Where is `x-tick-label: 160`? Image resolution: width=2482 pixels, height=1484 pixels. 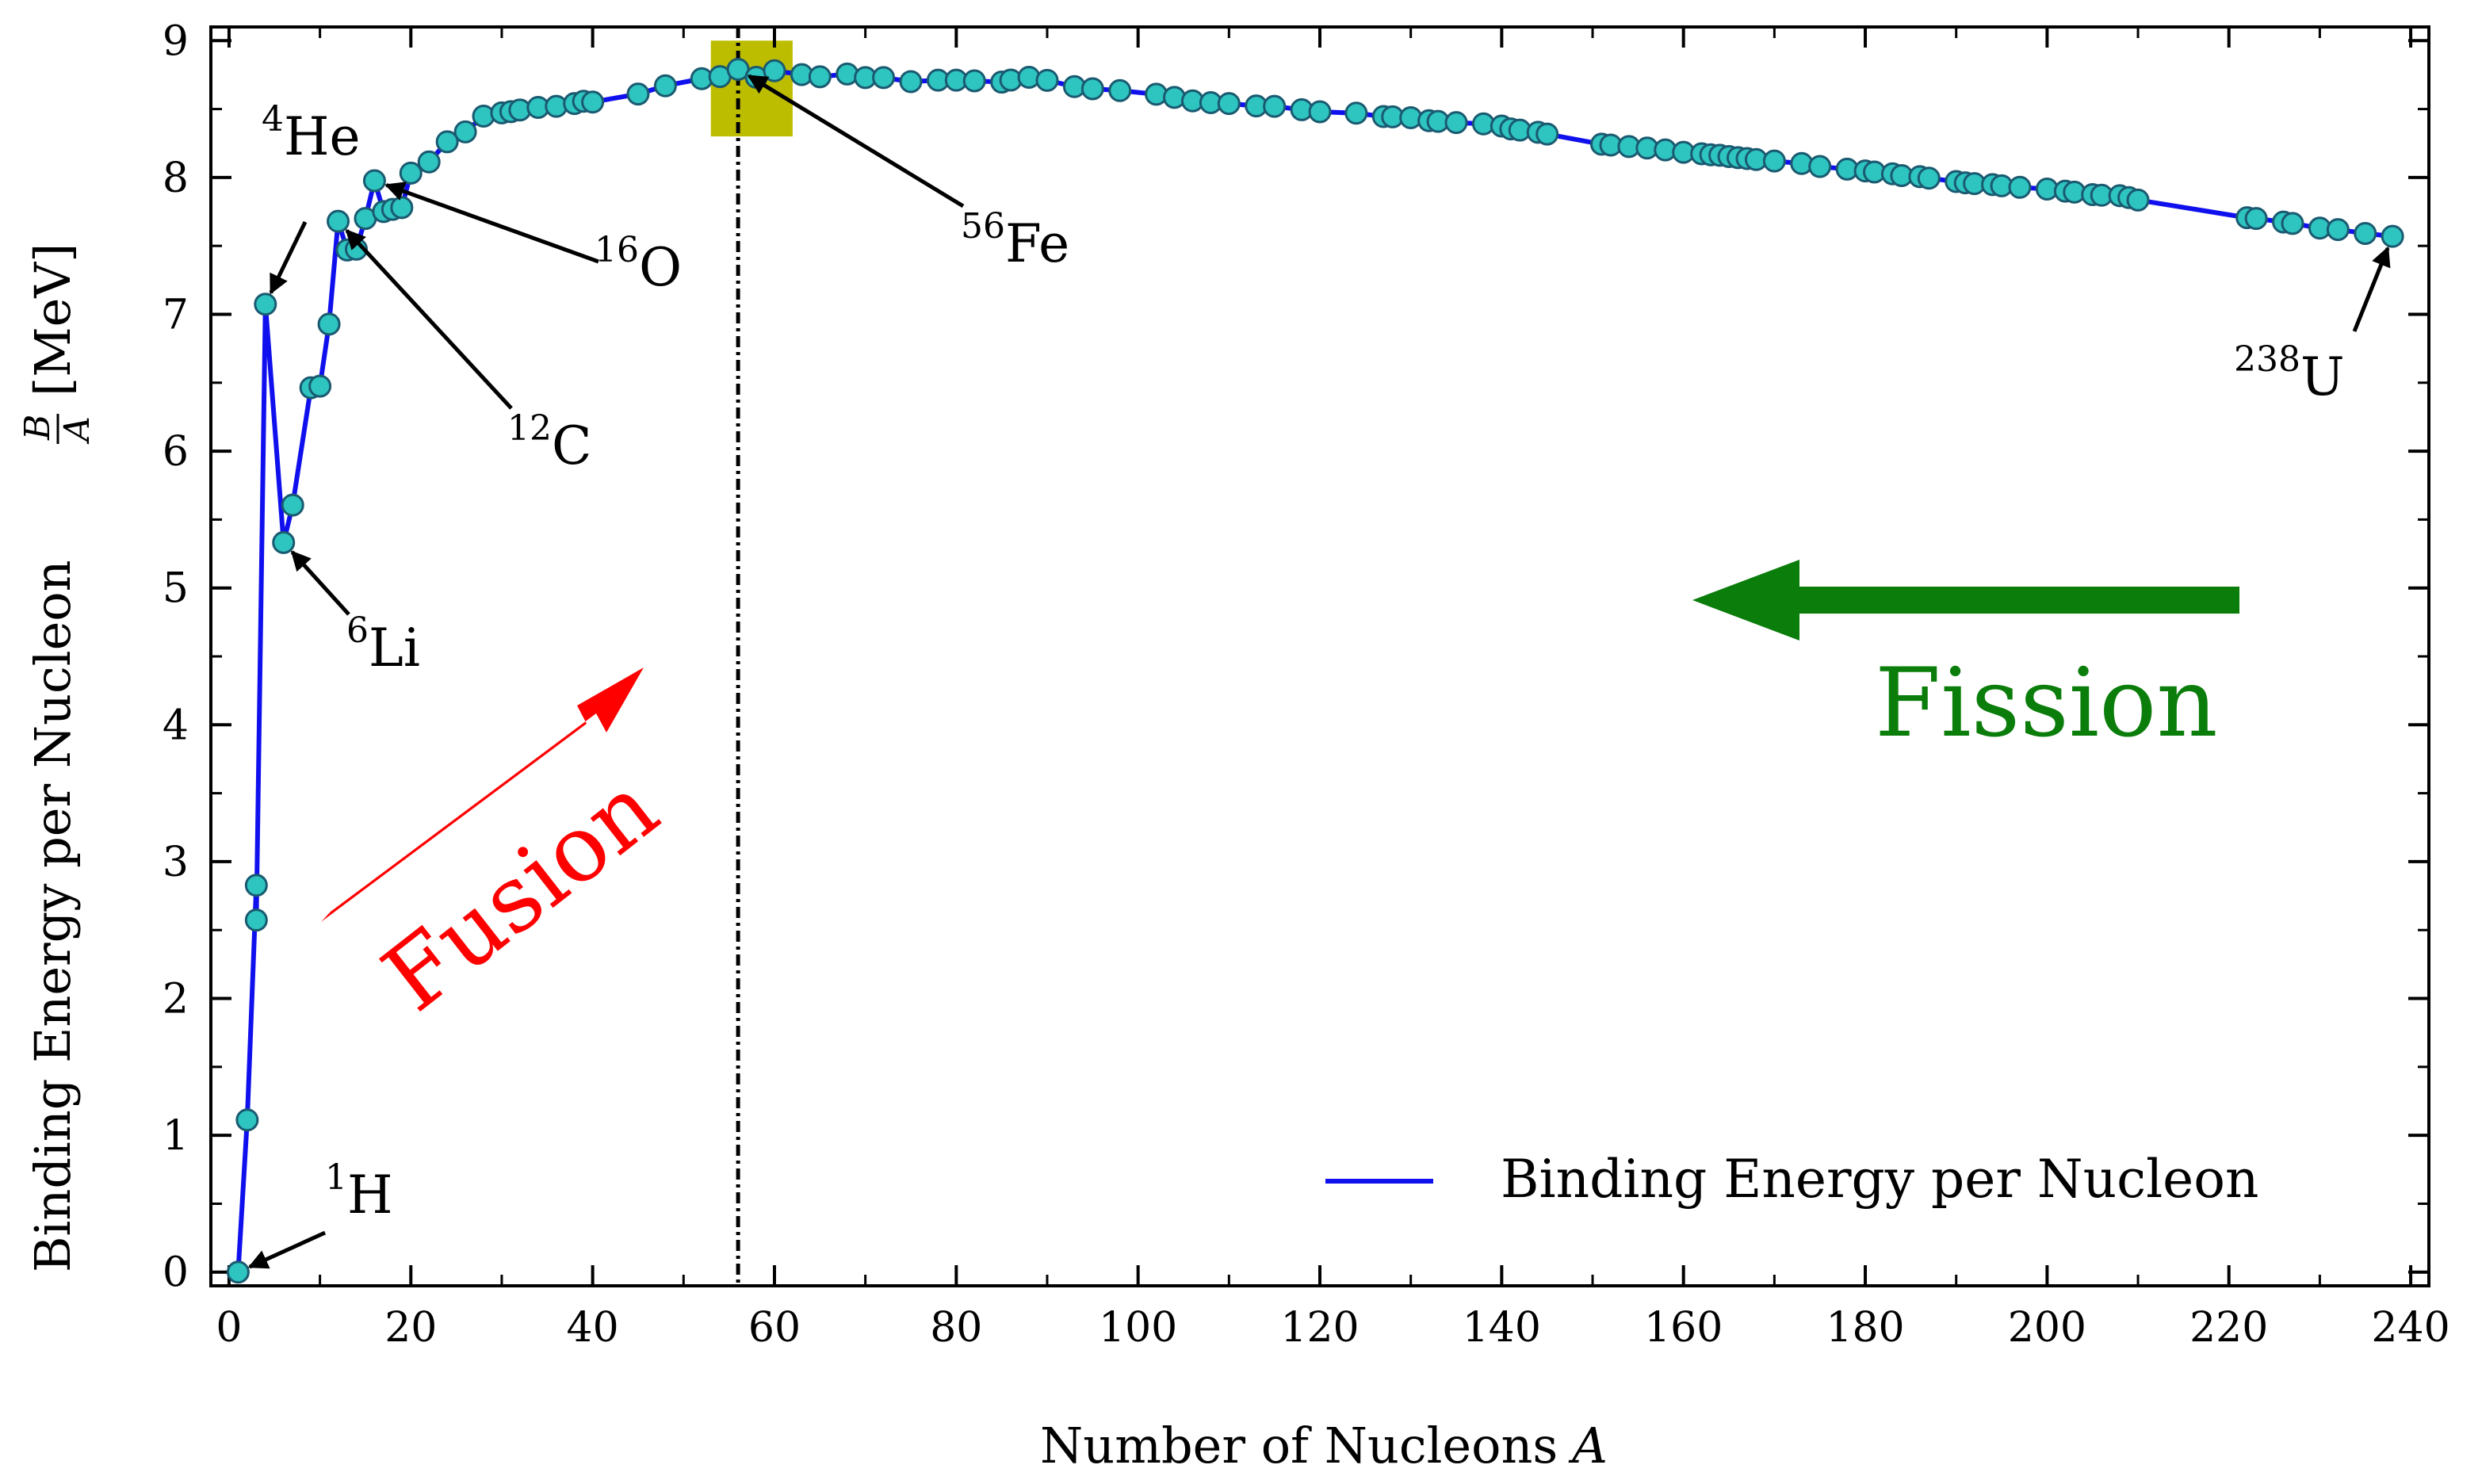 x-tick-label: 160 is located at coordinates (1683, 1328).